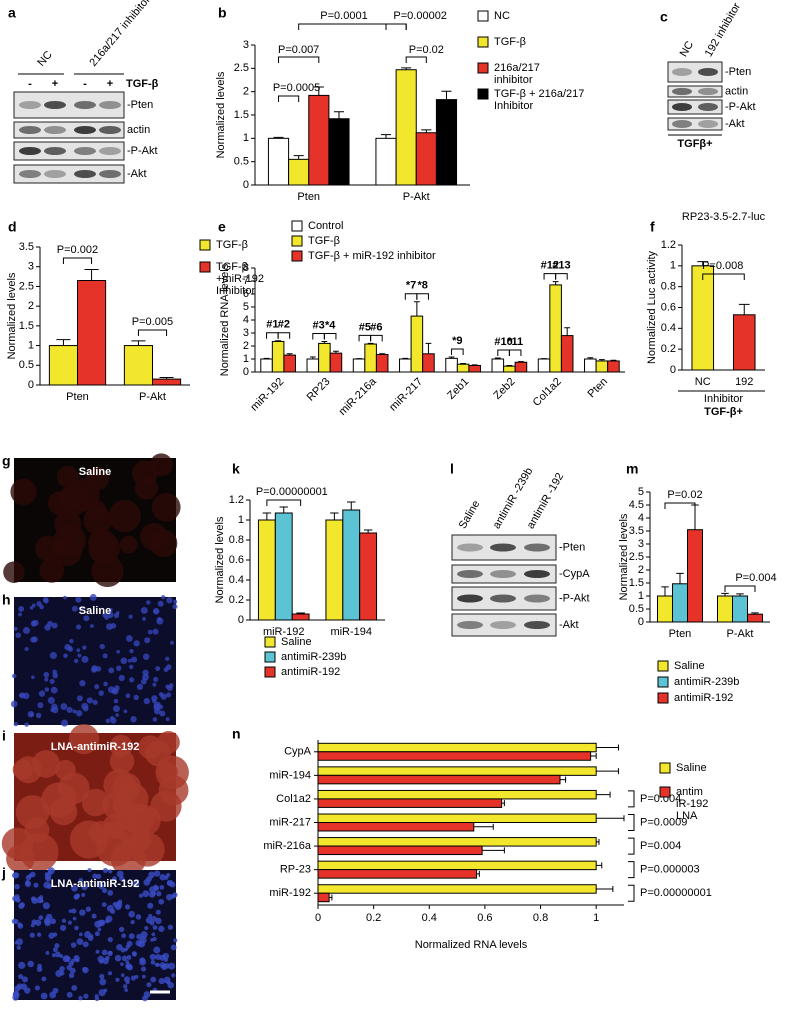  Describe the element at coordinates (668, 349) in the screenshot. I see `y-tick-label: 0.2` at that location.